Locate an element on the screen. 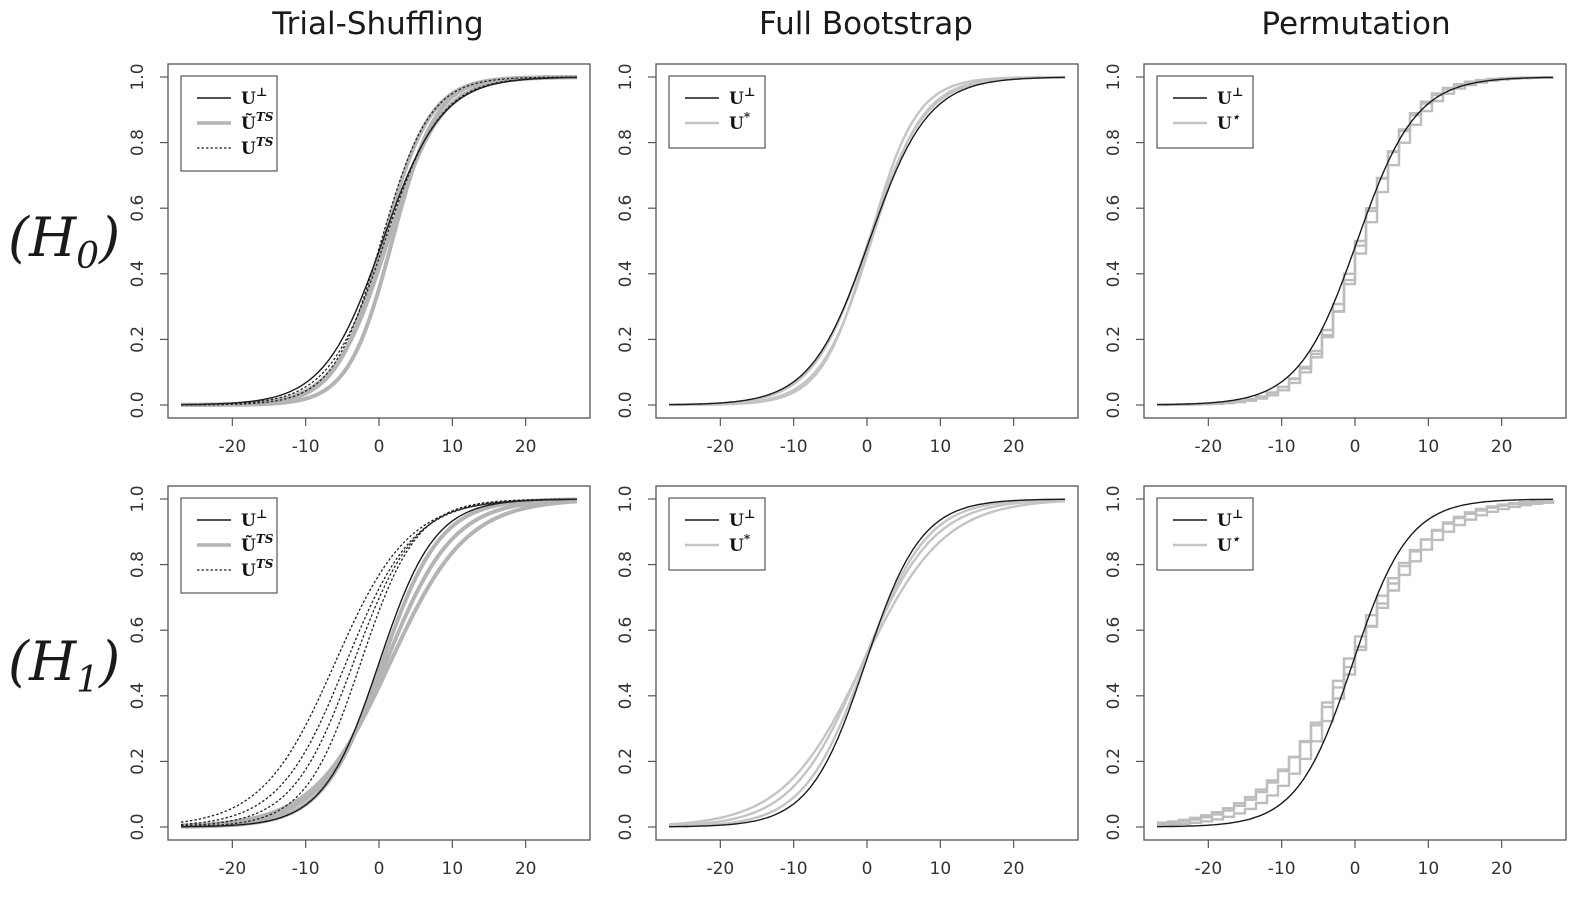 The image size is (1586, 907). legend: U⊥U* is located at coordinates (717, 534).